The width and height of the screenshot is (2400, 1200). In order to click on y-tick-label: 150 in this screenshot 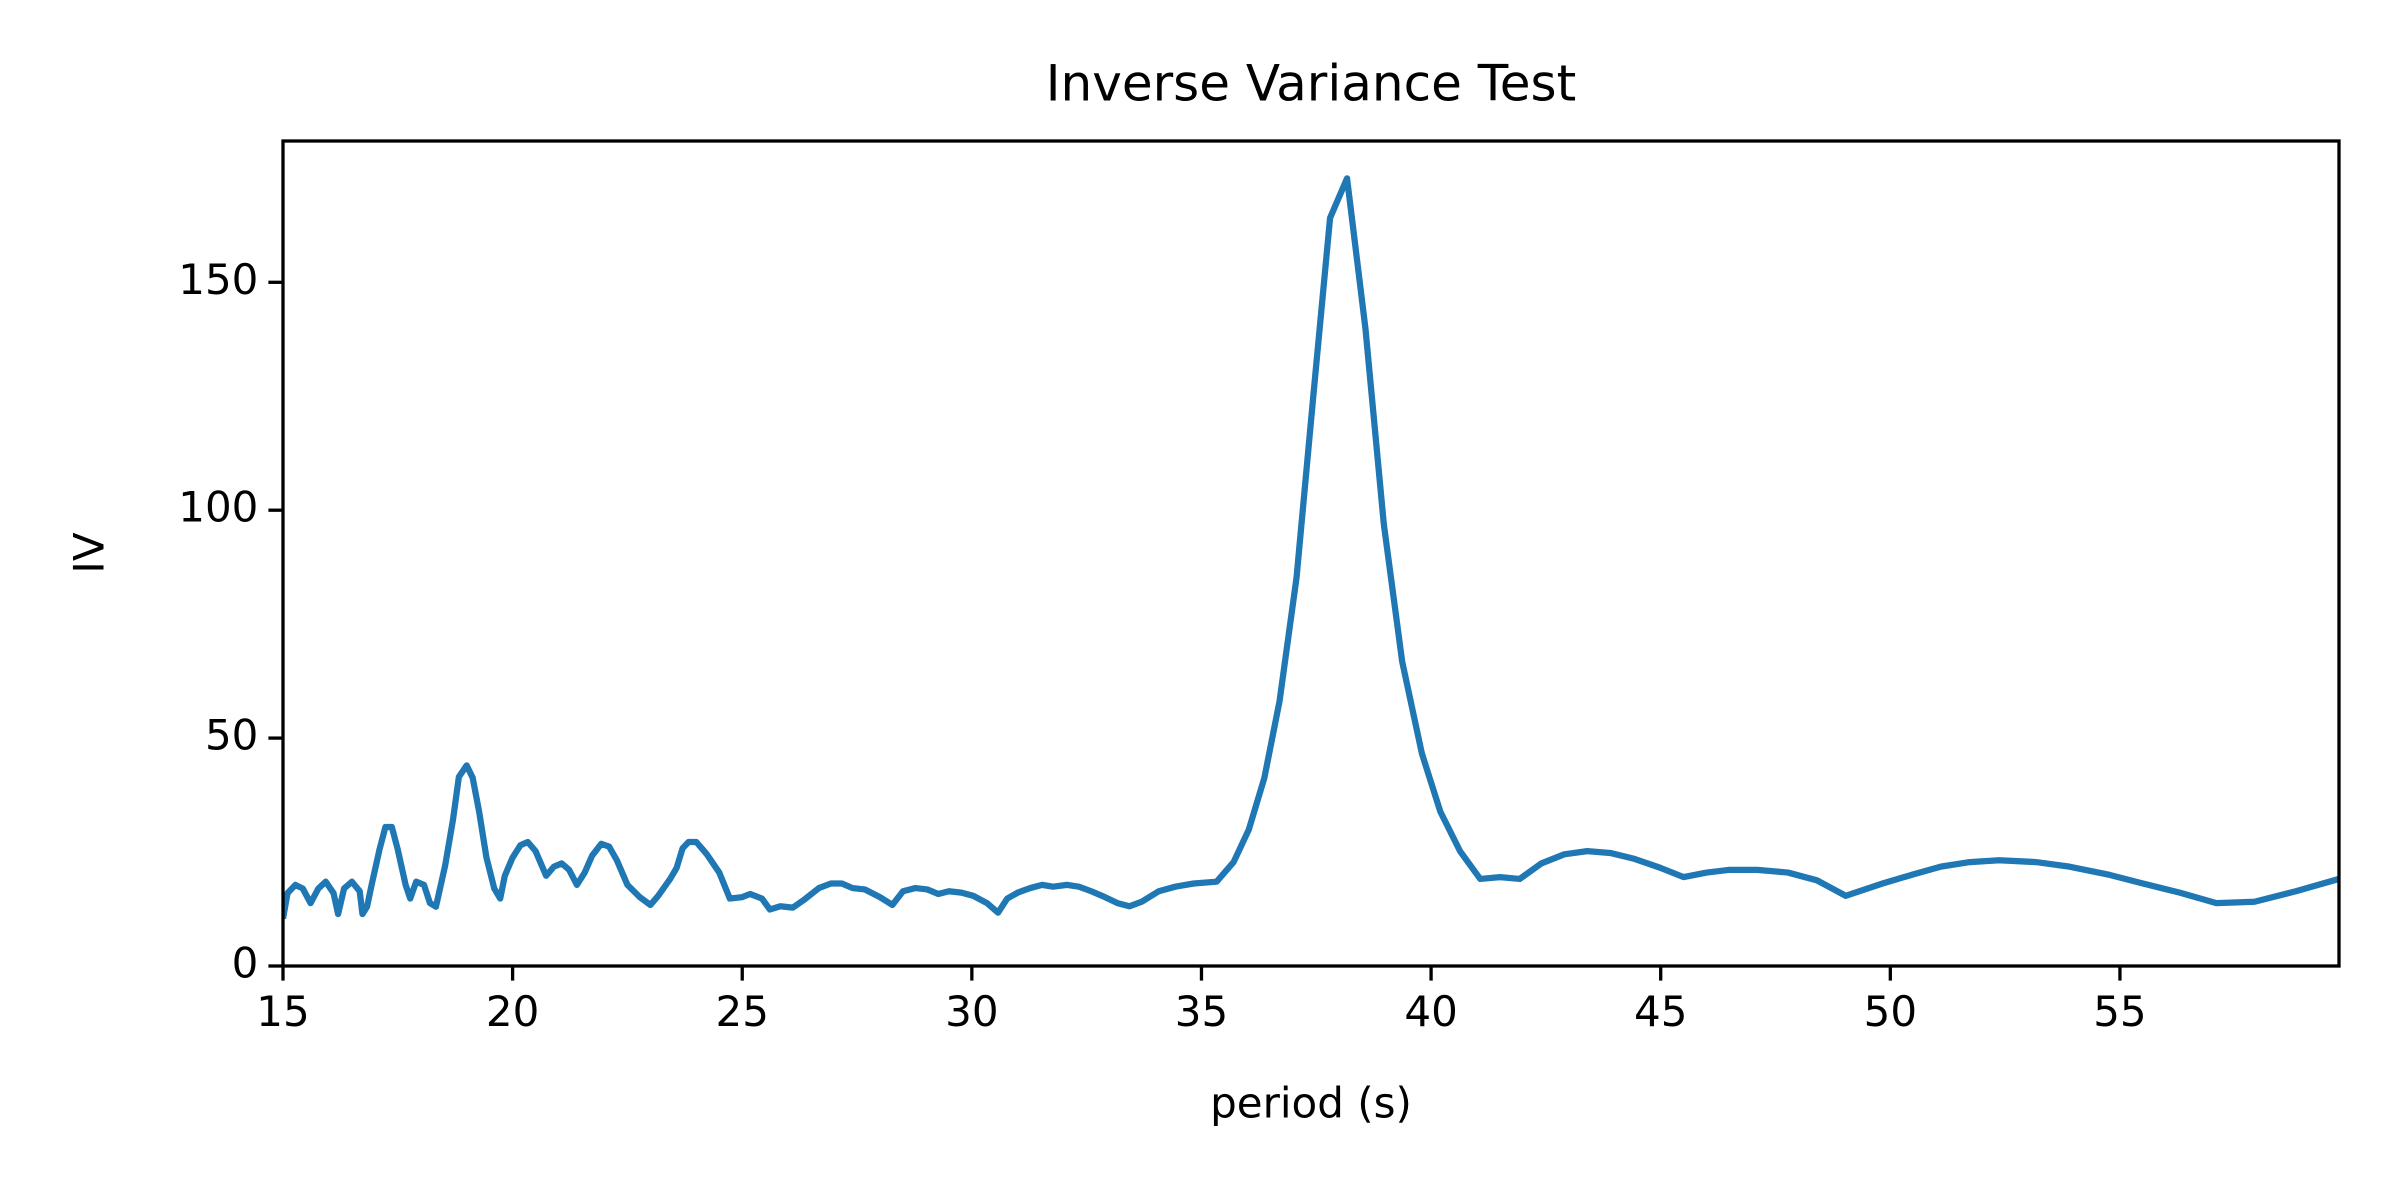, I will do `click(218, 279)`.